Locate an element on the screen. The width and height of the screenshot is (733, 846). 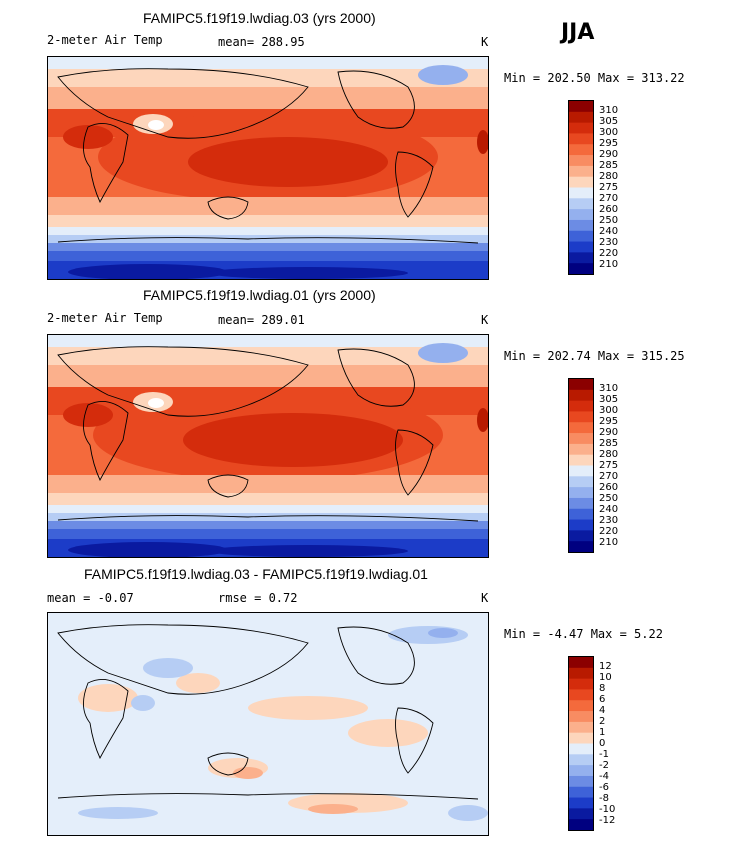
panel-2-cb-label-14: 220 is located at coordinates (609, 531).